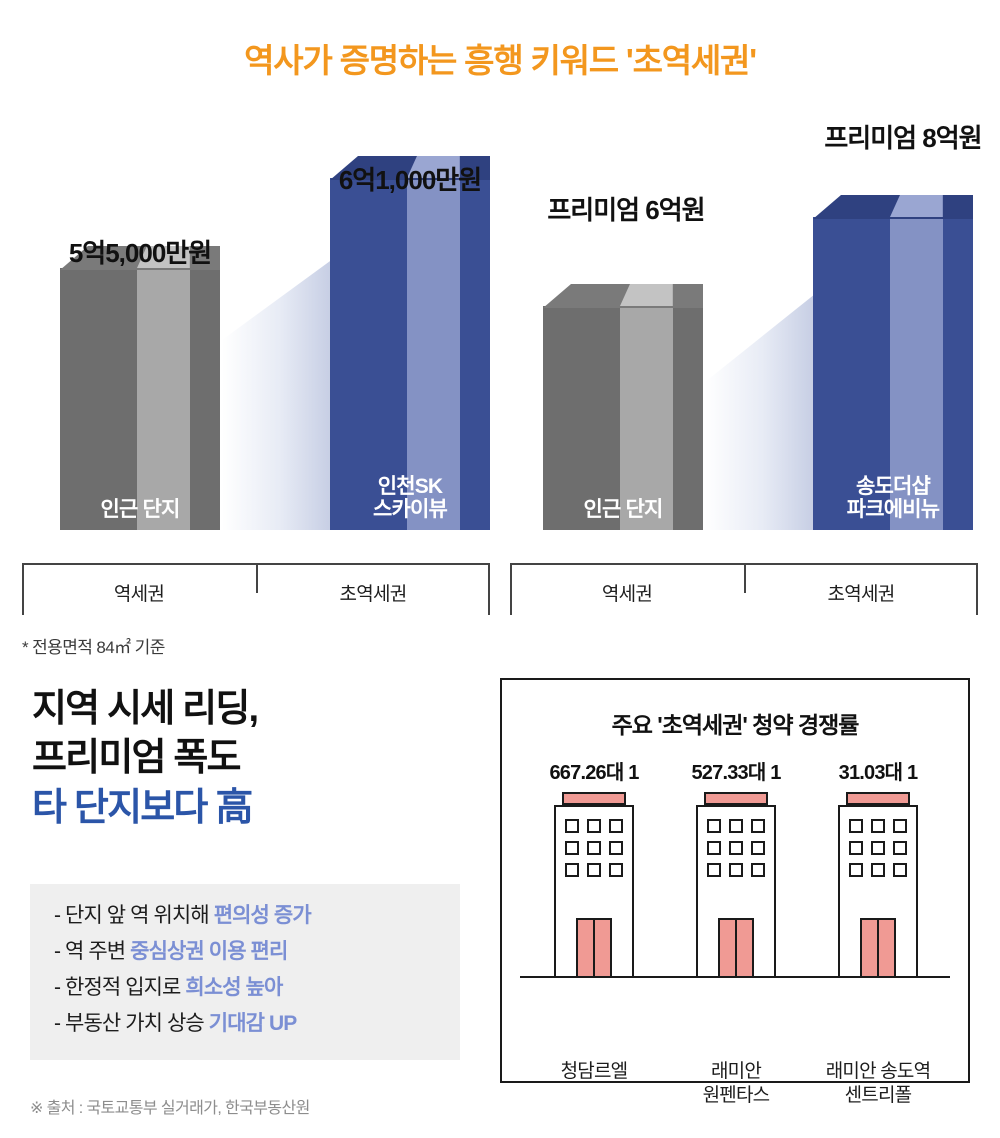 The height and width of the screenshot is (1138, 1000). What do you see at coordinates (142, 807) in the screenshot?
I see `headline-line-3: 타 단지보다 高` at bounding box center [142, 807].